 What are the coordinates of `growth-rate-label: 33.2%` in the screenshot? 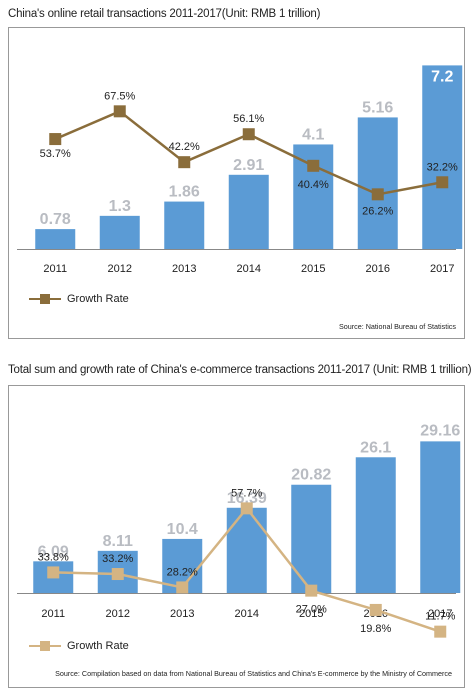 It's located at (117, 559).